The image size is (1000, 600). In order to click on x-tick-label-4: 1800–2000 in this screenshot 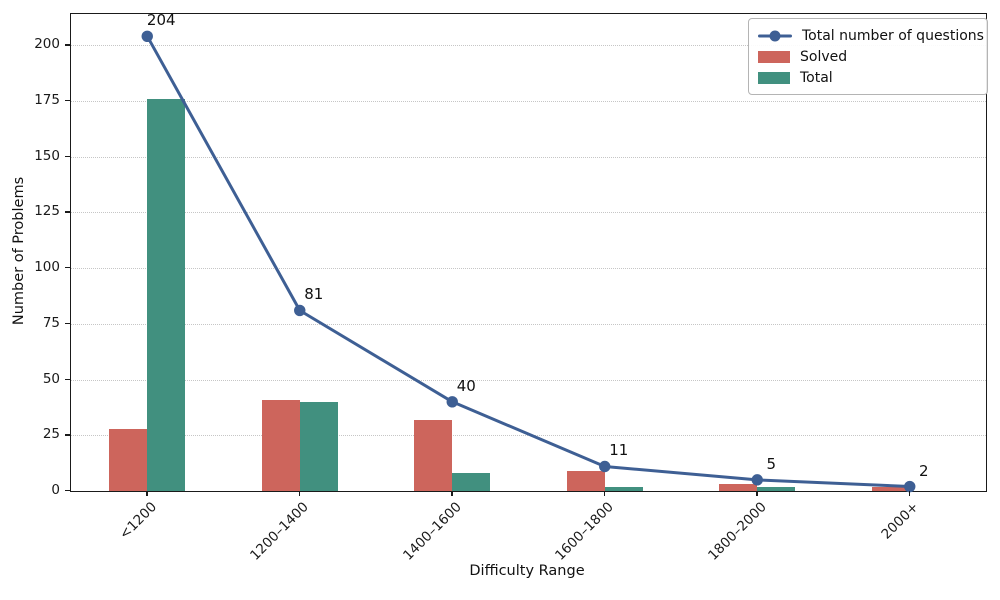, I will do `click(737, 531)`.